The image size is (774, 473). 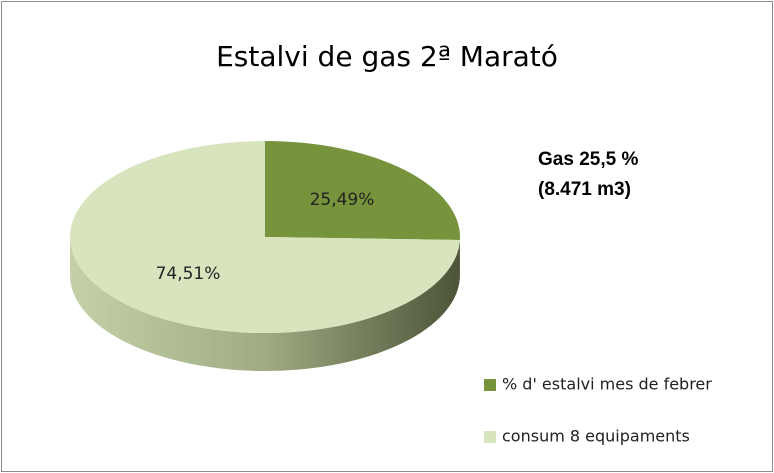 I want to click on annotation: (8.471 m3), so click(x=584, y=189).